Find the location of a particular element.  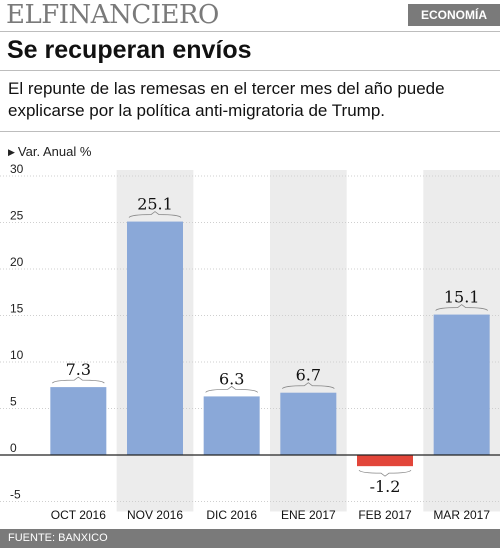

y-tick-label: 5 is located at coordinates (13, 402).